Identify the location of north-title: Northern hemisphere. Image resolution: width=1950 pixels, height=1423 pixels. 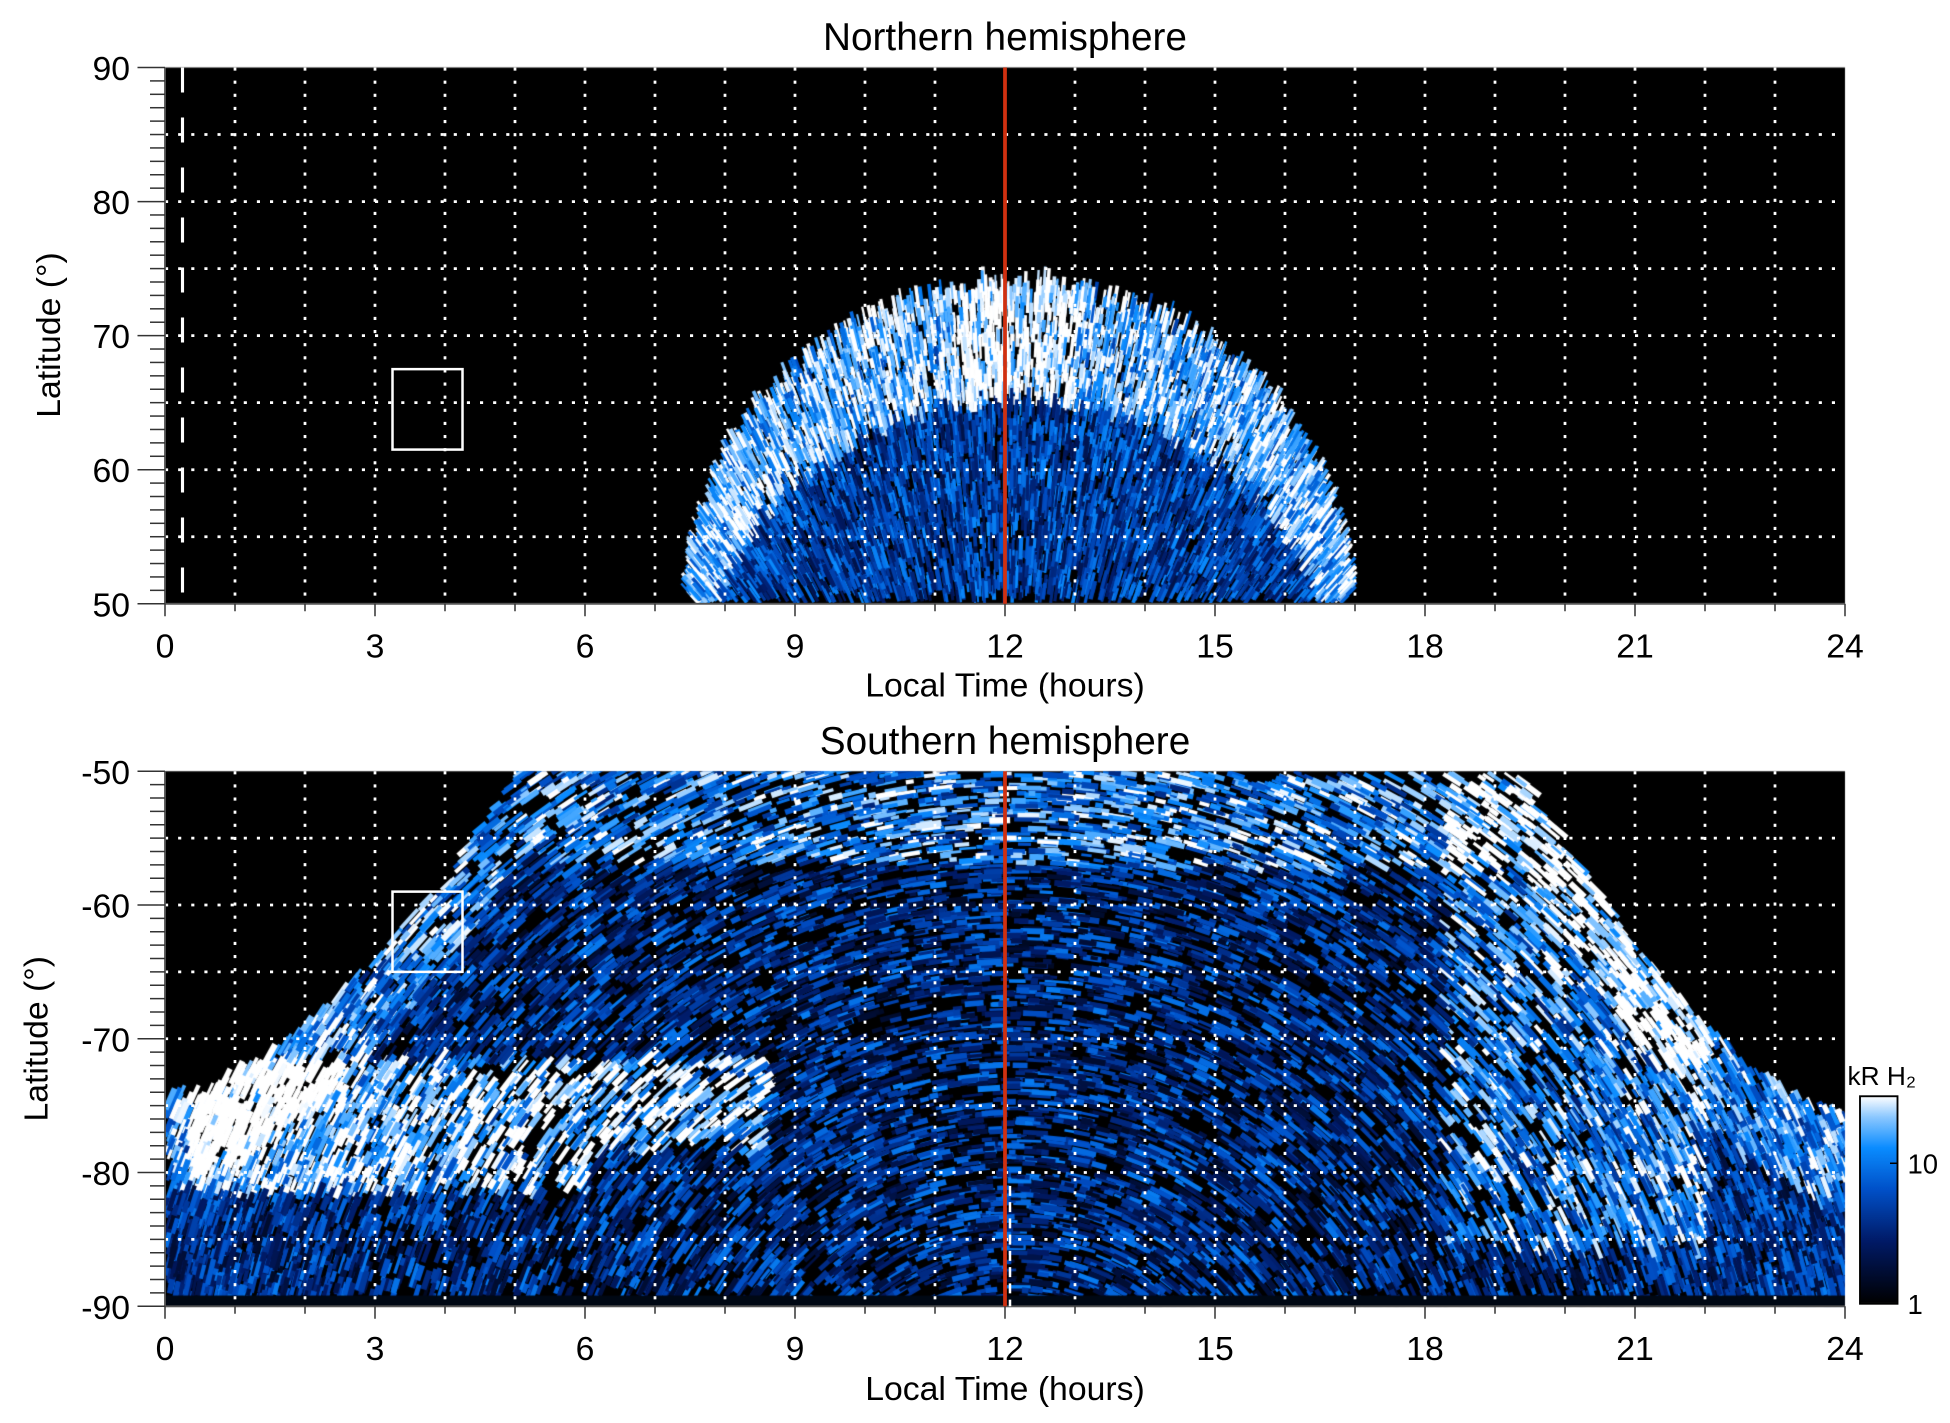
(1005, 37).